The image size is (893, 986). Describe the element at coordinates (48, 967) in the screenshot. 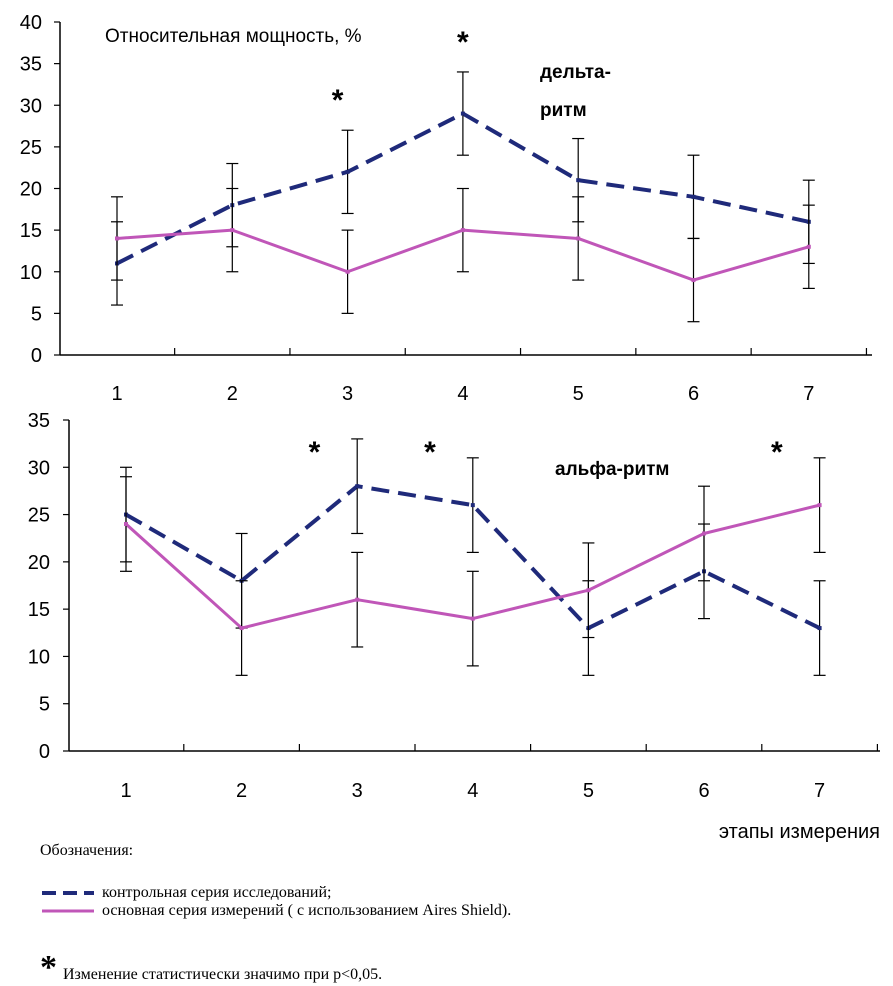

I see `asterisk-icon: *` at that location.